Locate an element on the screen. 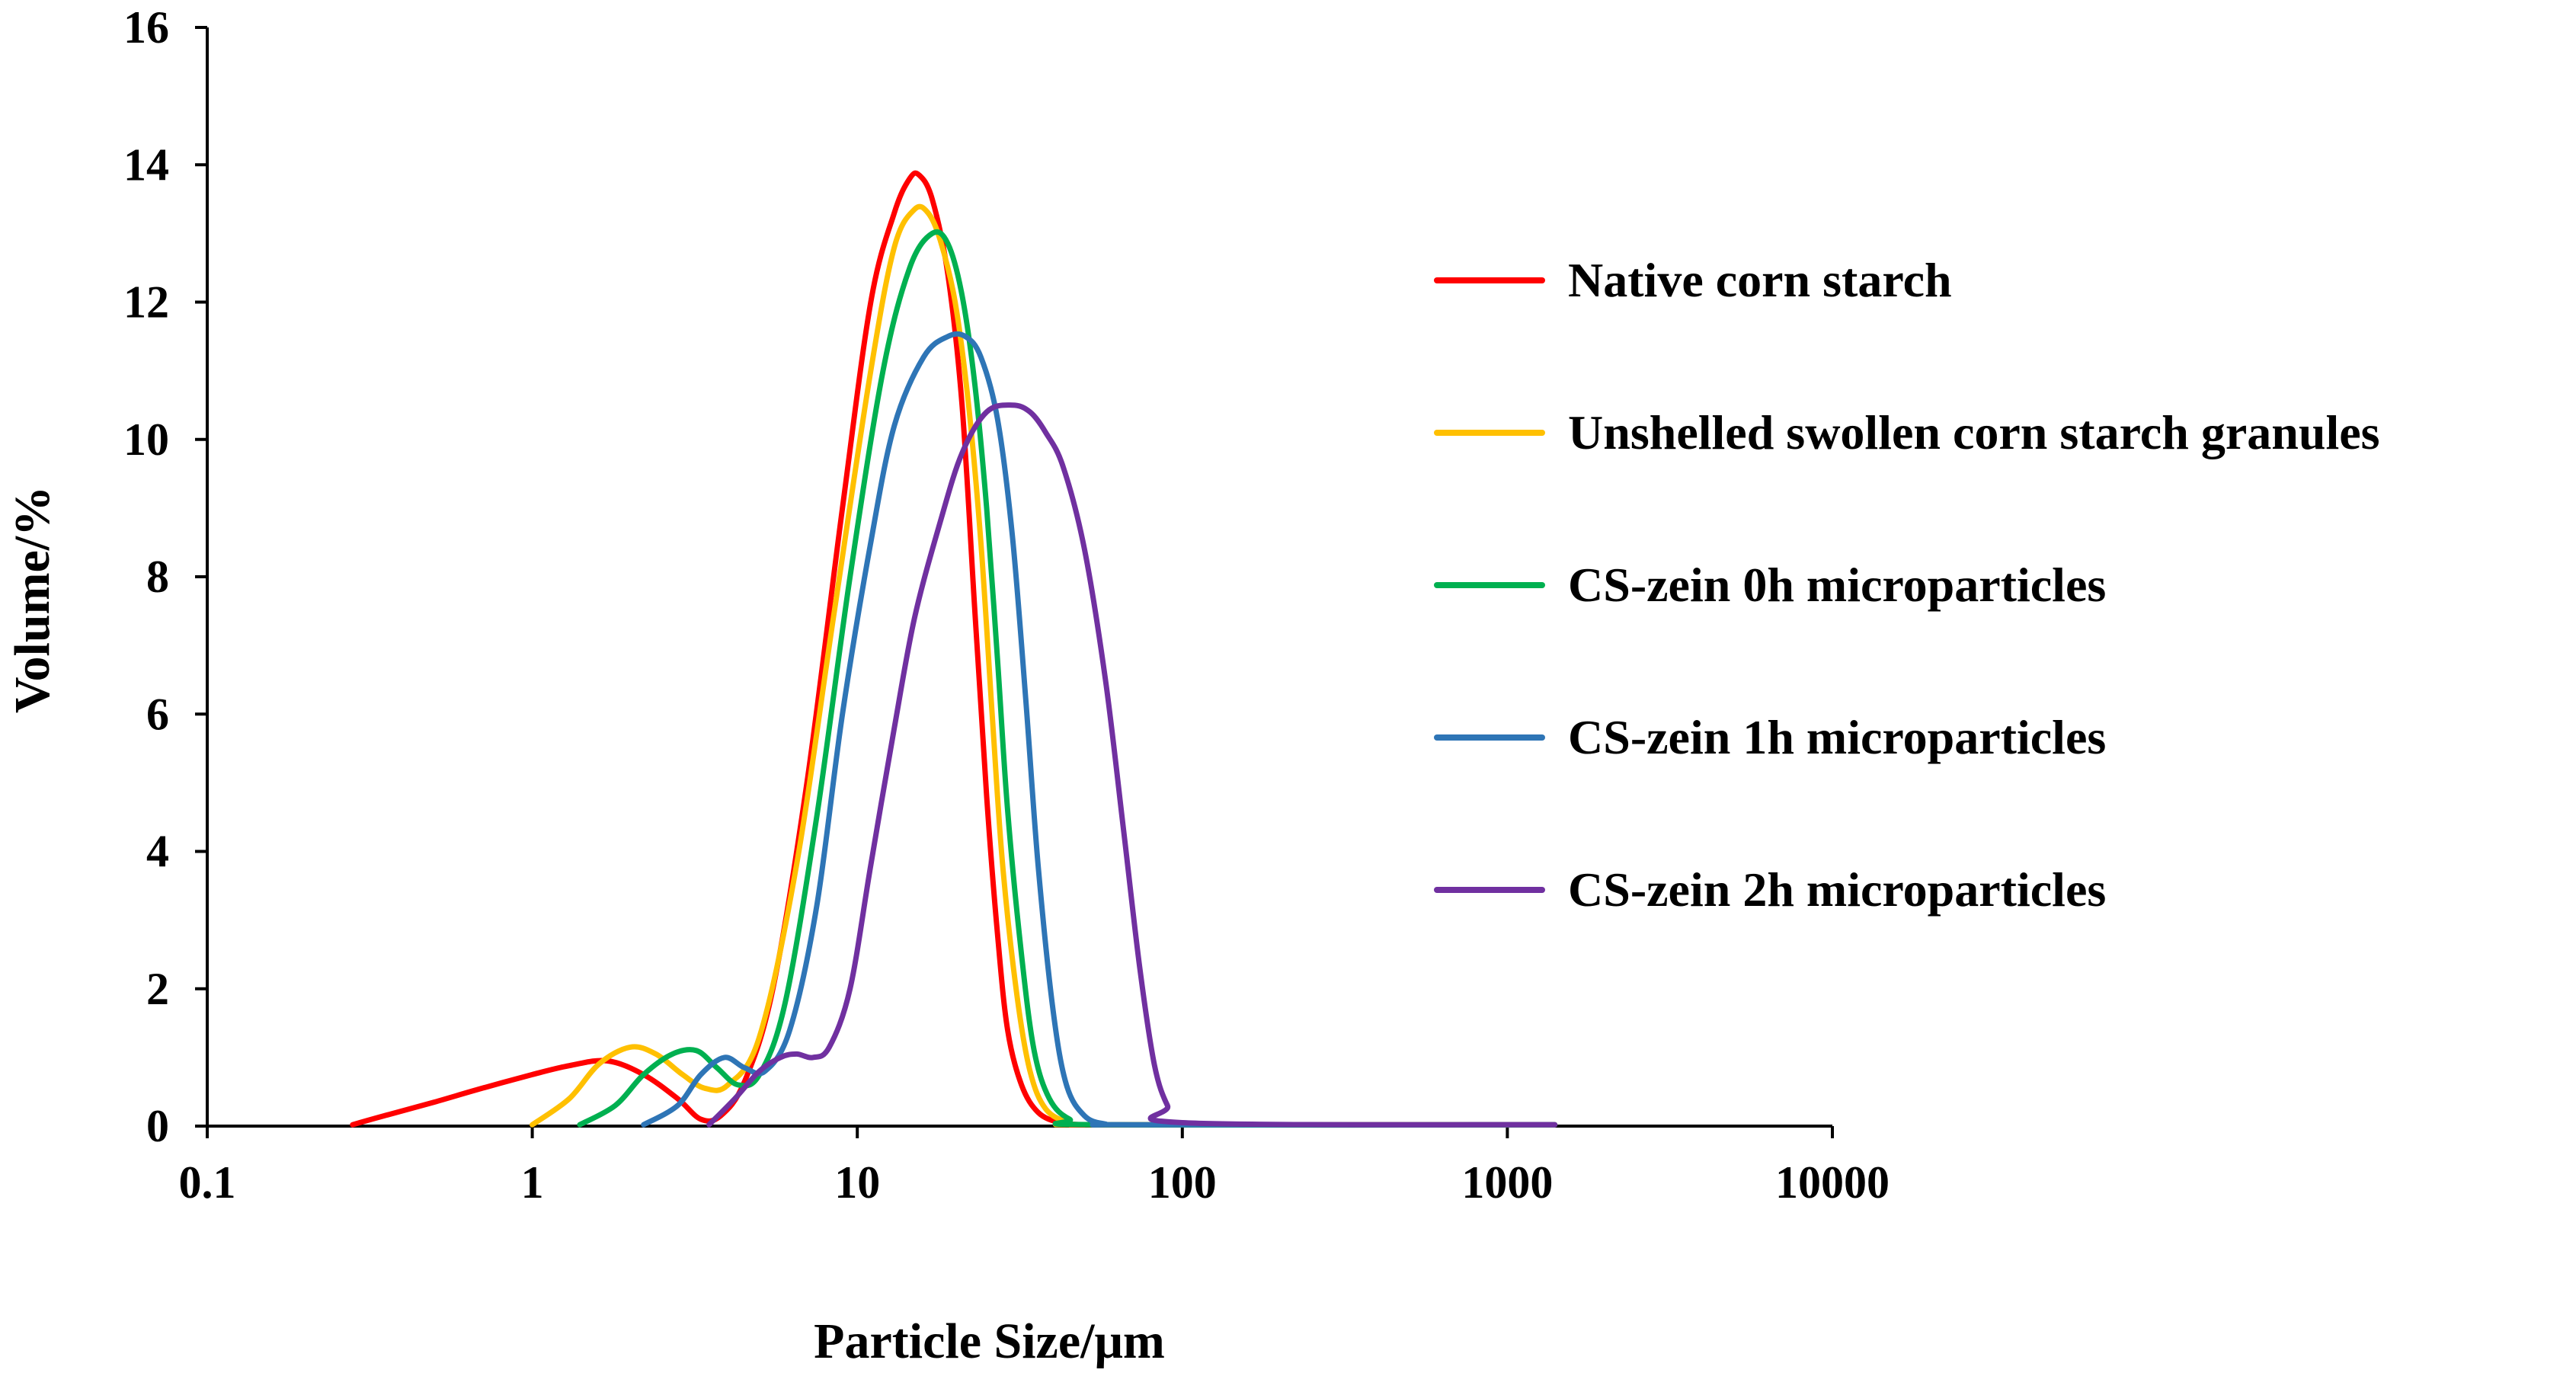 This screenshot has width=2576, height=1376. x-tick-label: 10 is located at coordinates (857, 1182).